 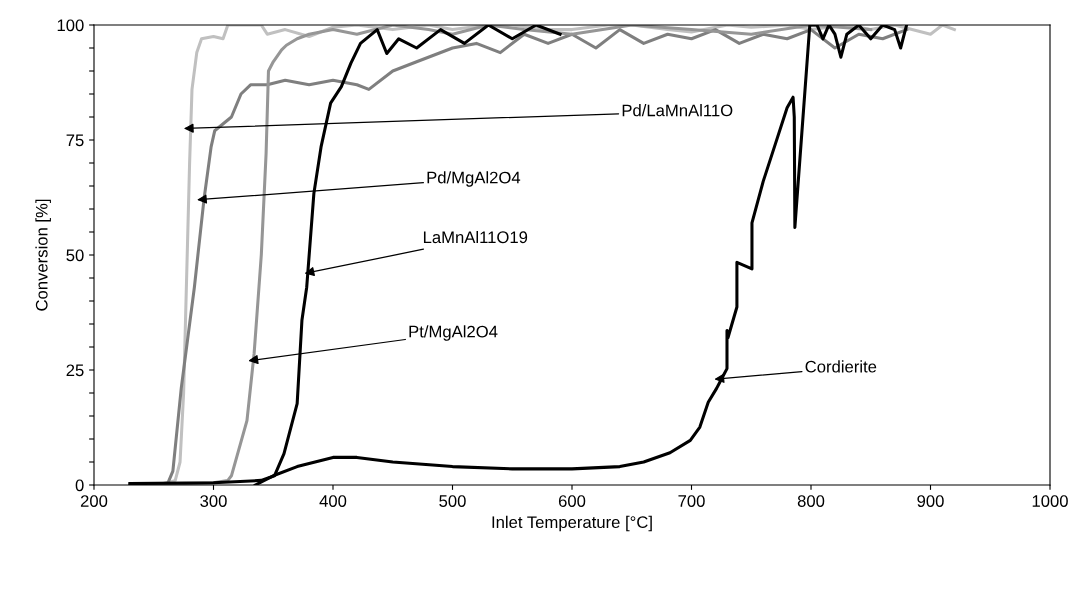 I want to click on y-tick-label: 25, so click(x=75, y=370).